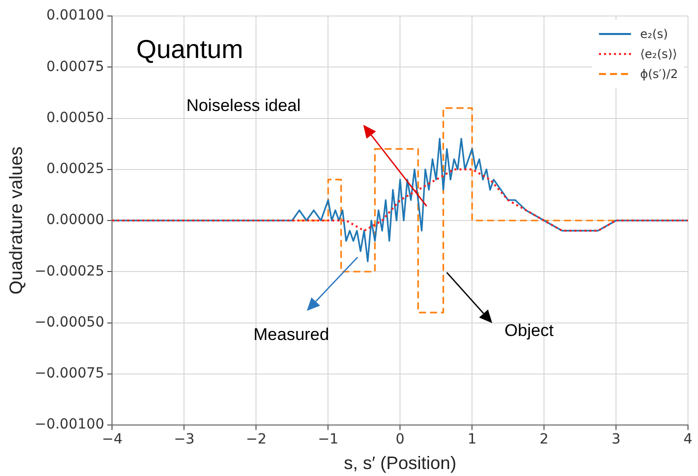  What do you see at coordinates (69, 424) in the screenshot?
I see `y-tick-label: −0.00100` at bounding box center [69, 424].